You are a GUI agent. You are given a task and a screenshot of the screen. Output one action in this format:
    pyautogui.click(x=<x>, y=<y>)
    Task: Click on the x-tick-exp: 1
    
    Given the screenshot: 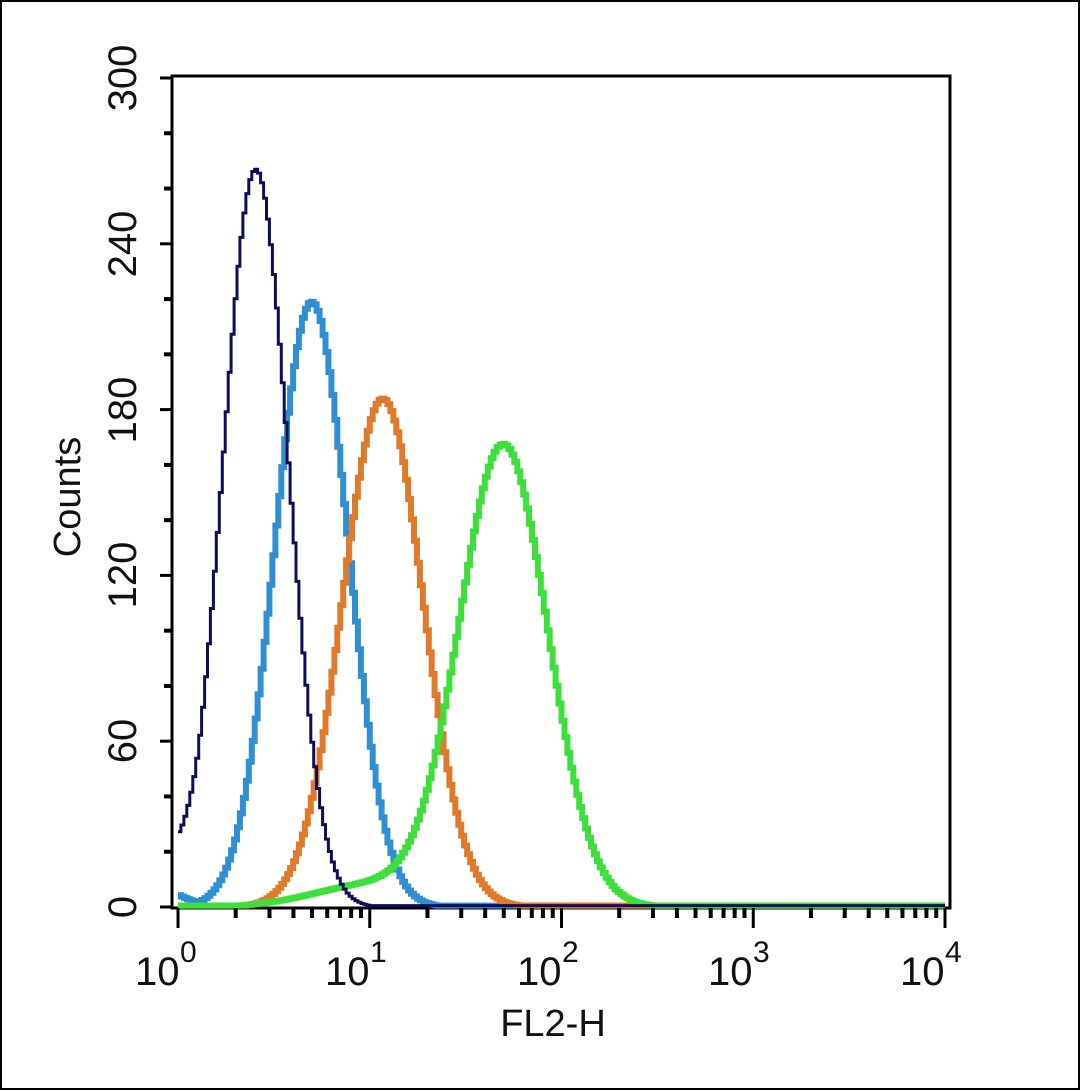 What is the action you would take?
    pyautogui.click(x=378, y=952)
    